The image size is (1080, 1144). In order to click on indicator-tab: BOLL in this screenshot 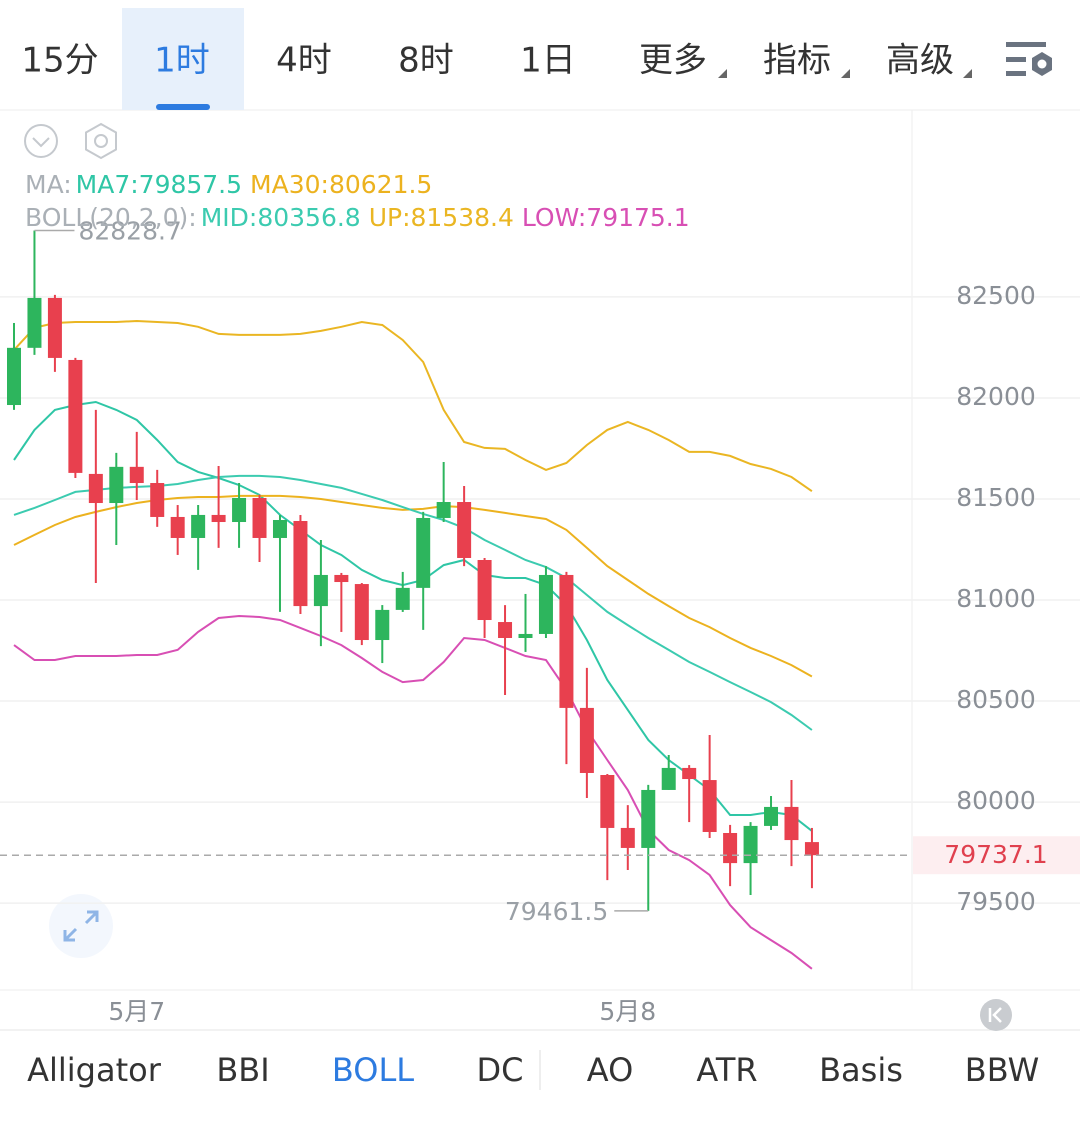, I will do `click(373, 1070)`.